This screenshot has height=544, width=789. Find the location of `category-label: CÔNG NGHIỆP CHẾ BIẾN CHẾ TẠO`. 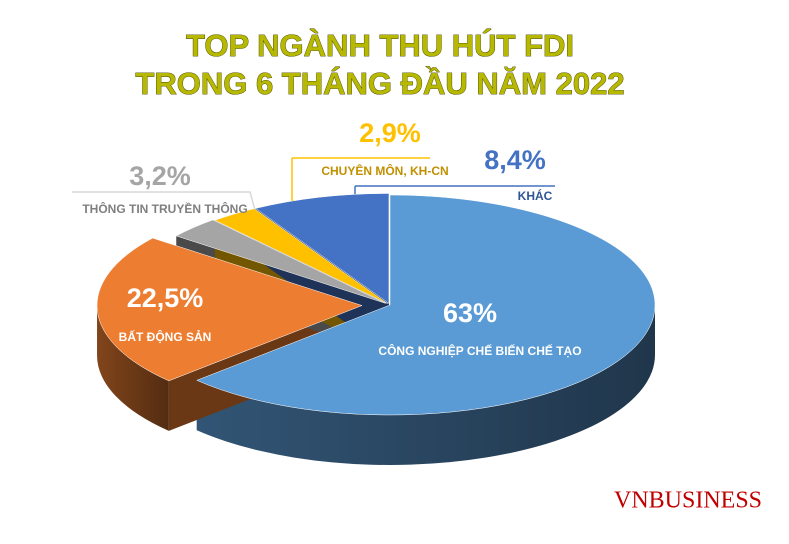

category-label: CÔNG NGHIỆP CHẾ BIẾN CHẾ TẠO is located at coordinates (479, 350).